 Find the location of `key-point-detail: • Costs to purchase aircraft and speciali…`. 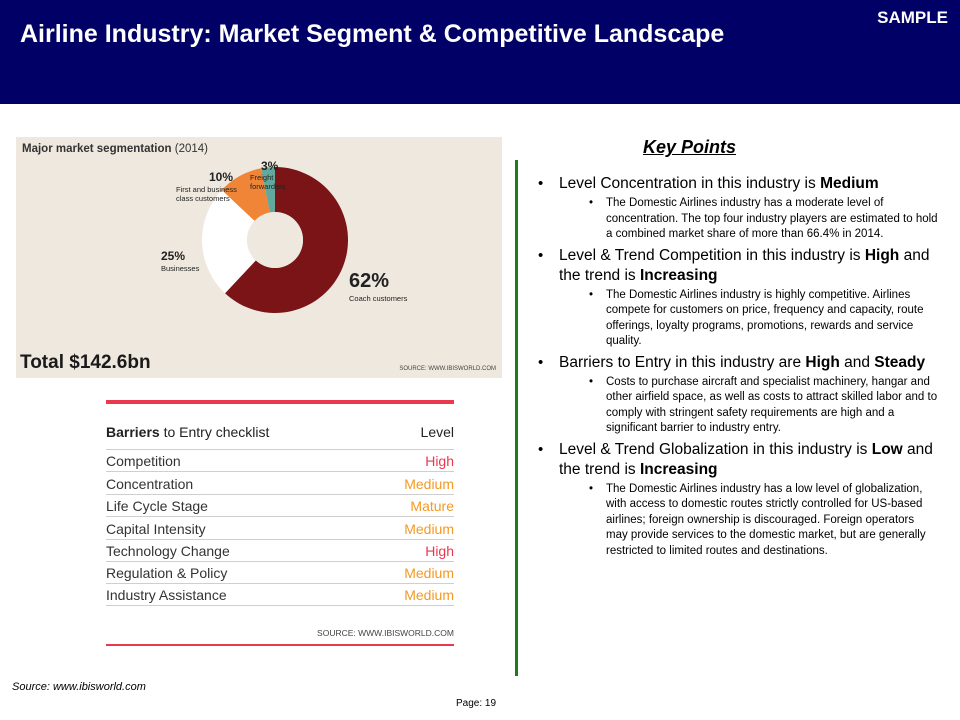

key-point-detail: • Costs to purchase aircraft and speciali… is located at coordinates (763, 405).